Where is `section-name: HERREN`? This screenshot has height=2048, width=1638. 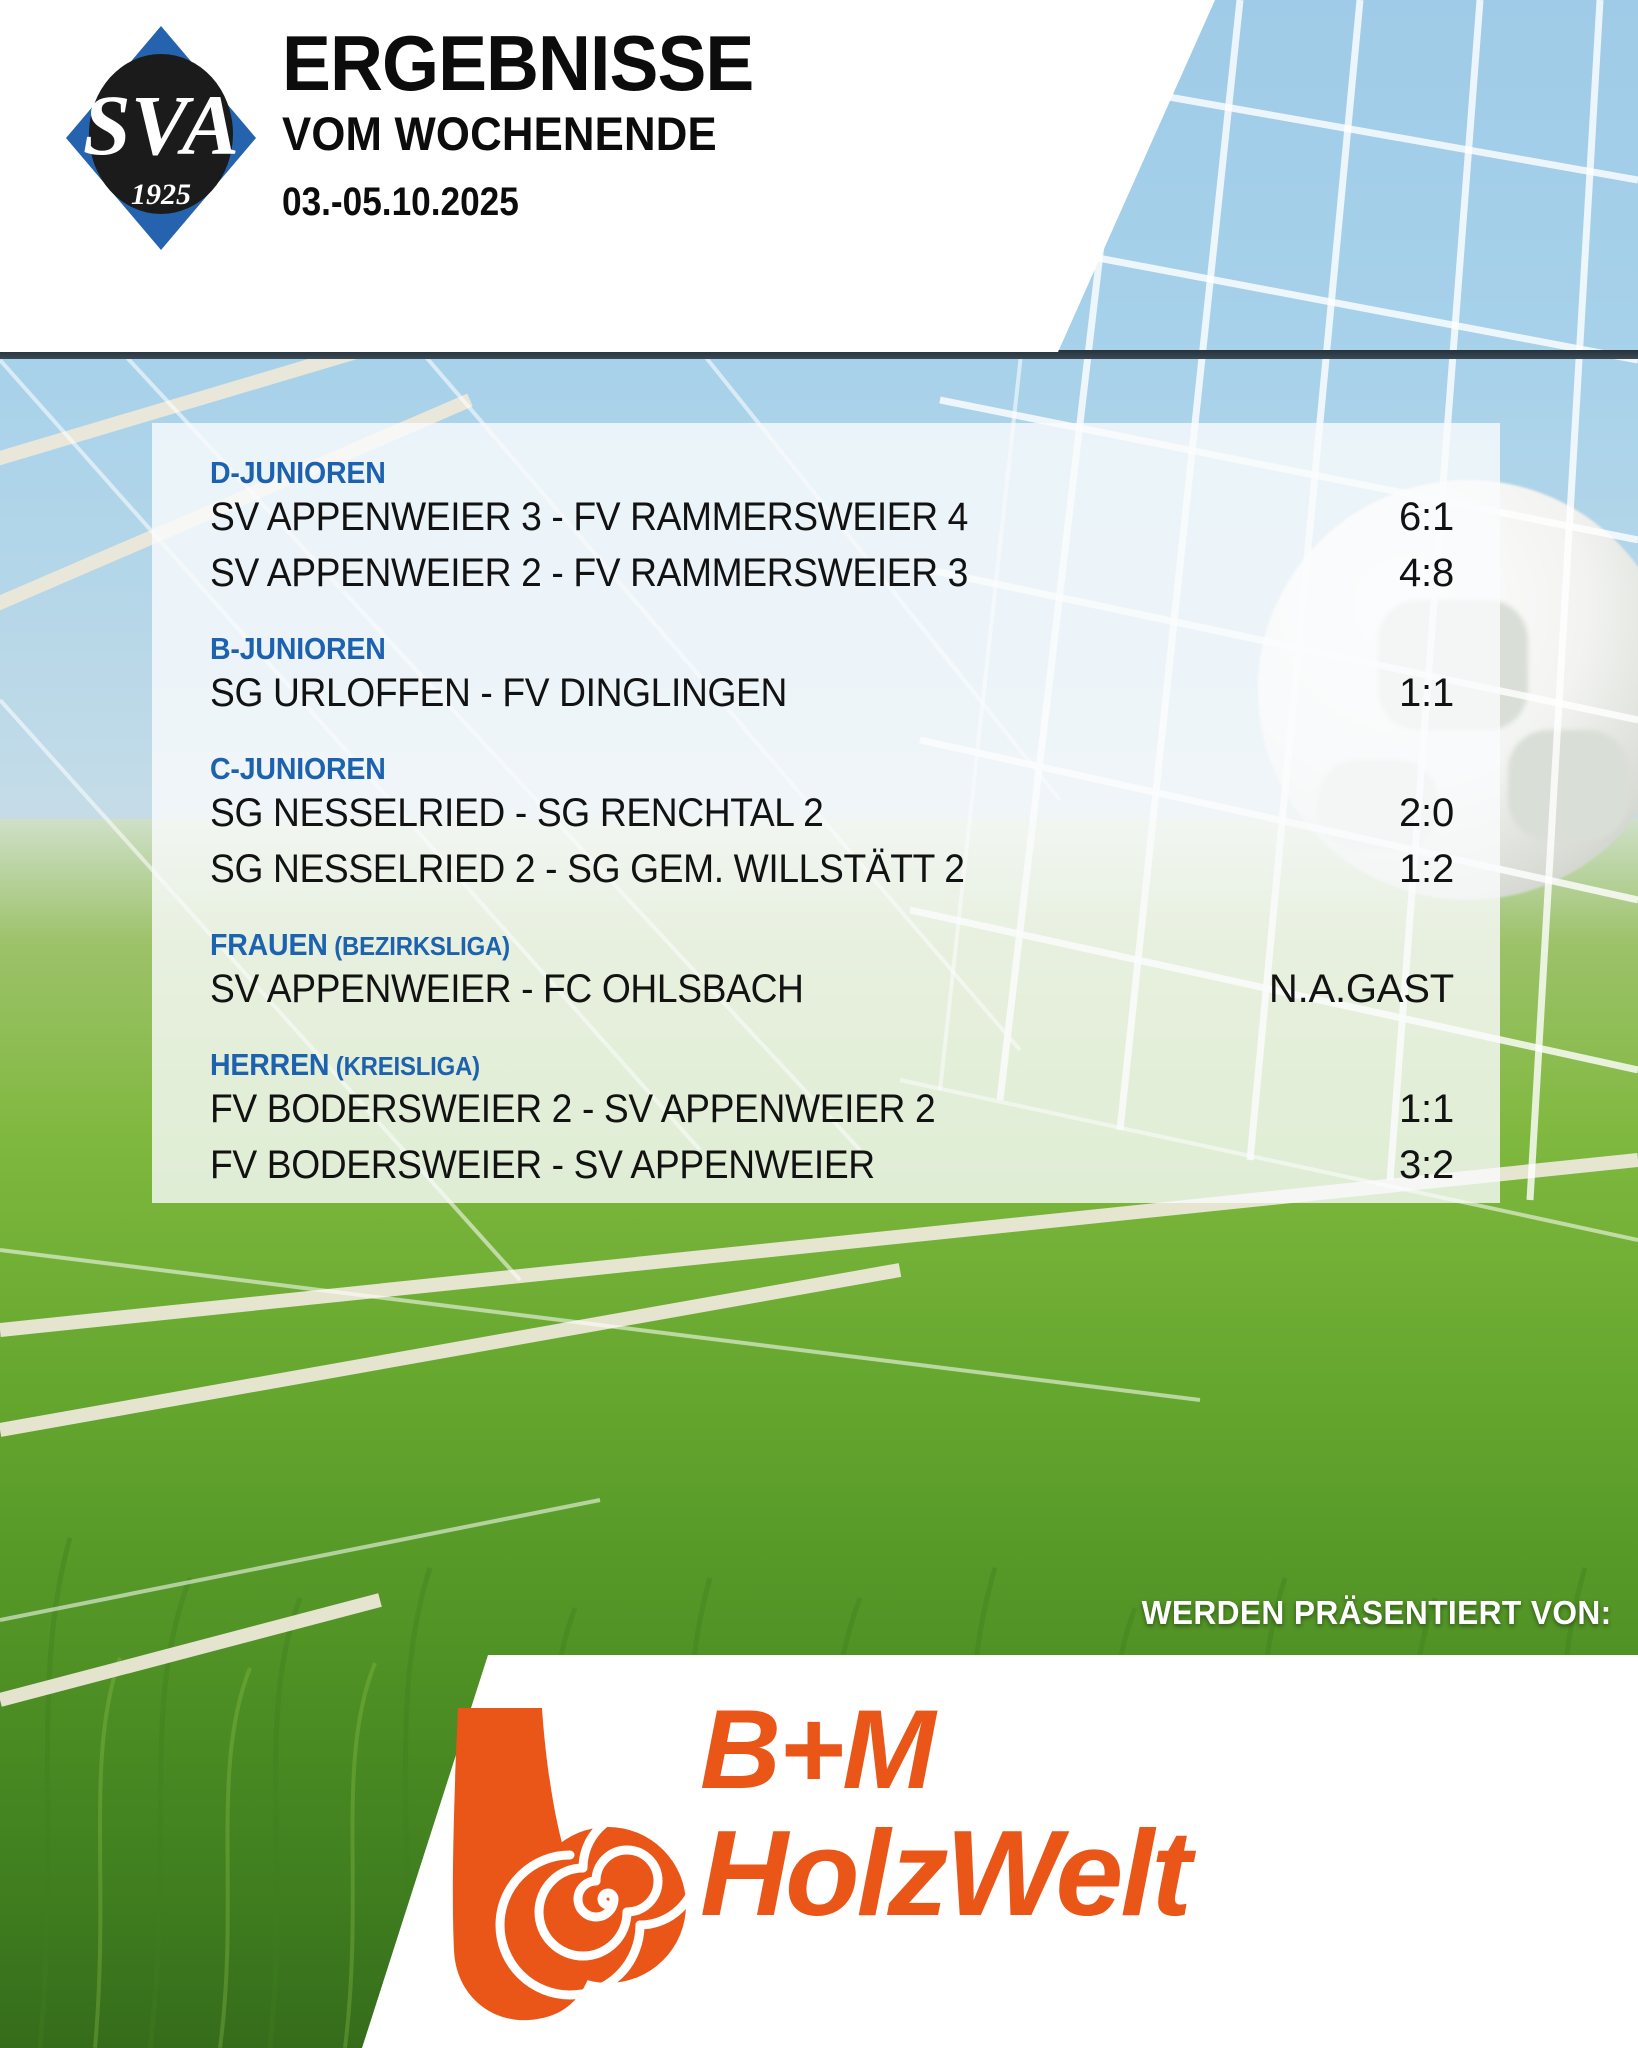 section-name: HERREN is located at coordinates (270, 1064).